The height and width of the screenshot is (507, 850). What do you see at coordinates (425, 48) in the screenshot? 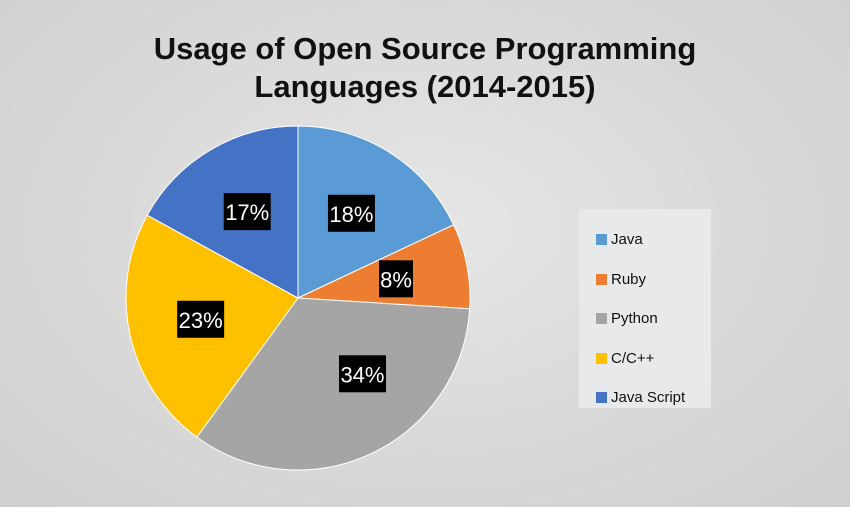
I see `title-line-1: Usage of Open Source Programming` at bounding box center [425, 48].